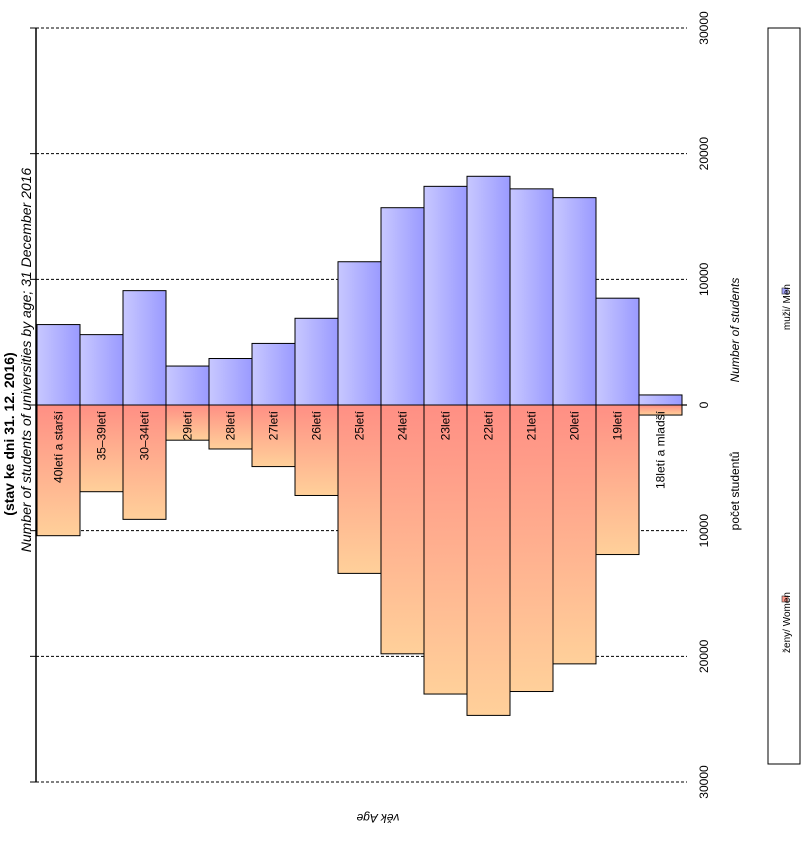 Image resolution: width=805 pixels, height=848 pixels. What do you see at coordinates (188, 425) in the screenshot?
I see `category-label: 29letí` at bounding box center [188, 425].